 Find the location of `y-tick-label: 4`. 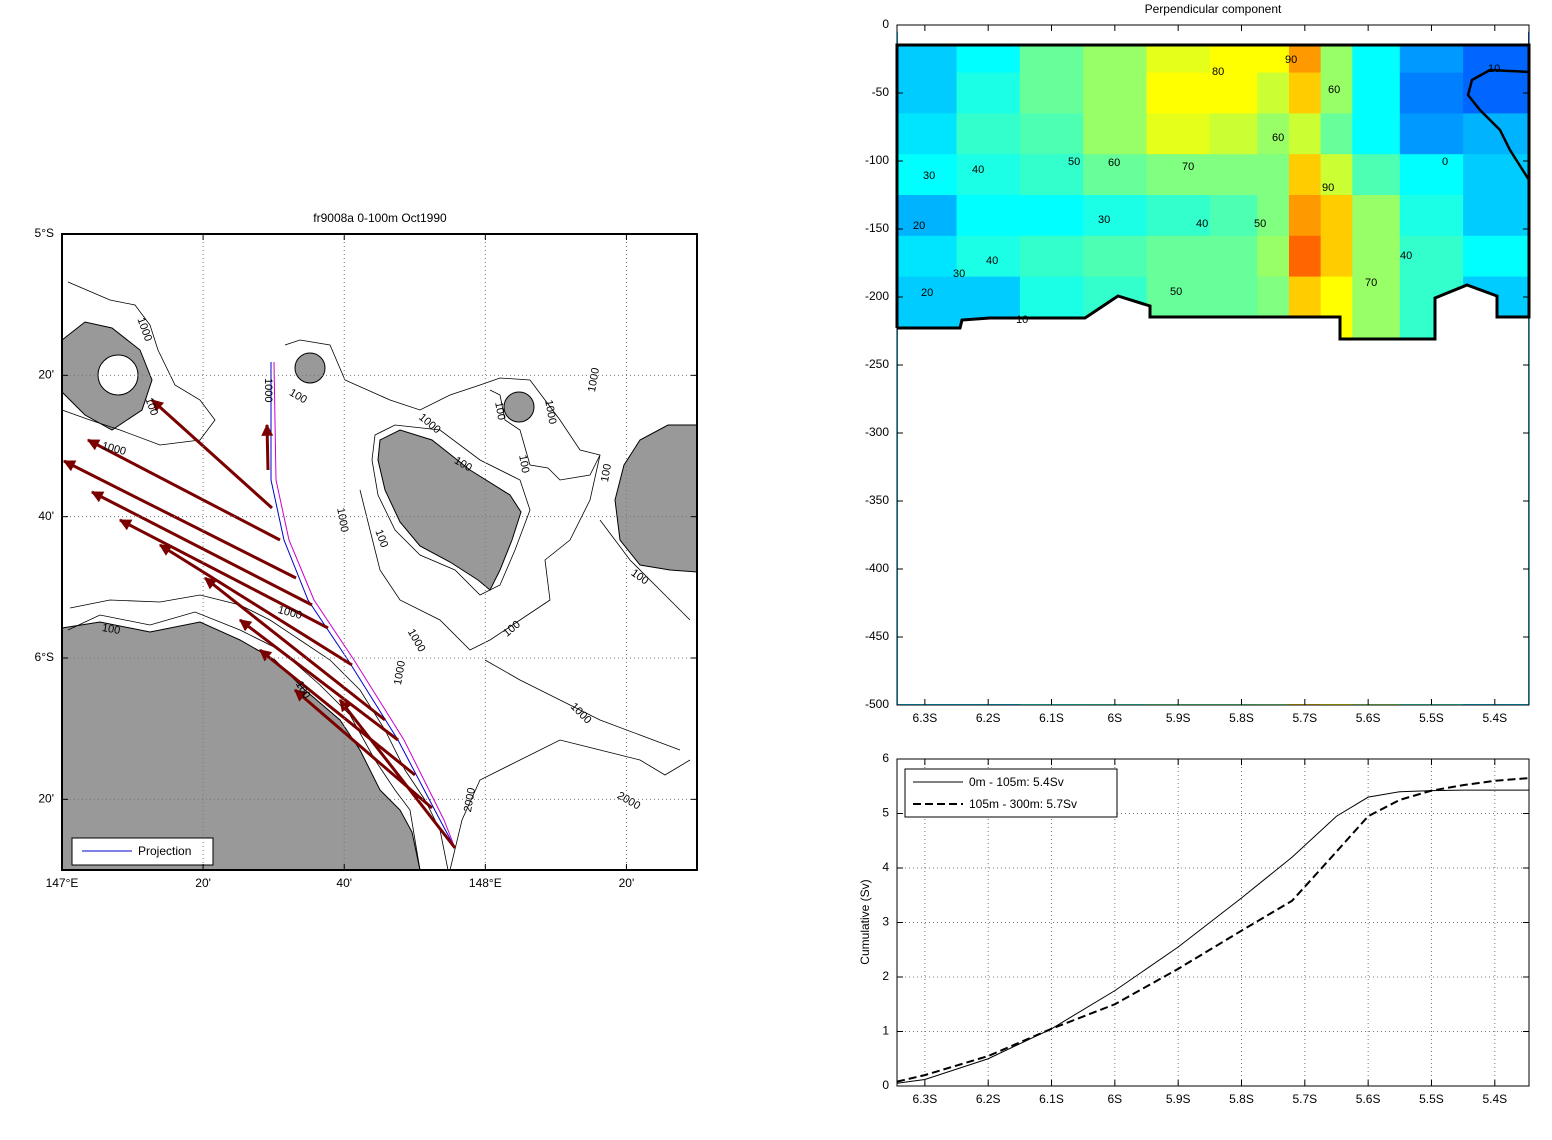

y-tick-label: 4 is located at coordinates (885, 867).